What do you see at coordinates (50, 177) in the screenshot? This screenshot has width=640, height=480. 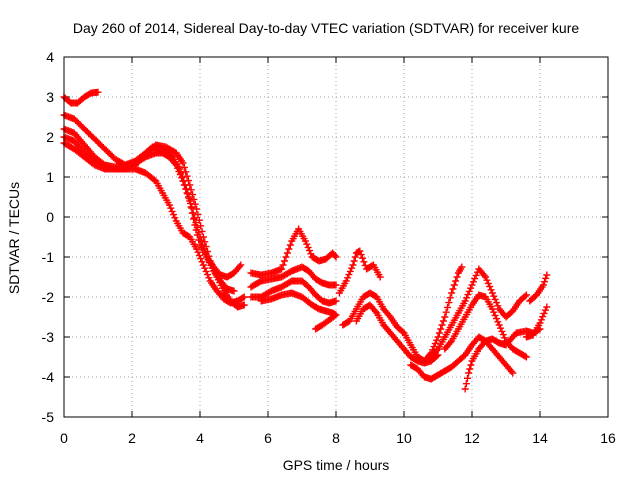 I see `y-tick-label: 1` at bounding box center [50, 177].